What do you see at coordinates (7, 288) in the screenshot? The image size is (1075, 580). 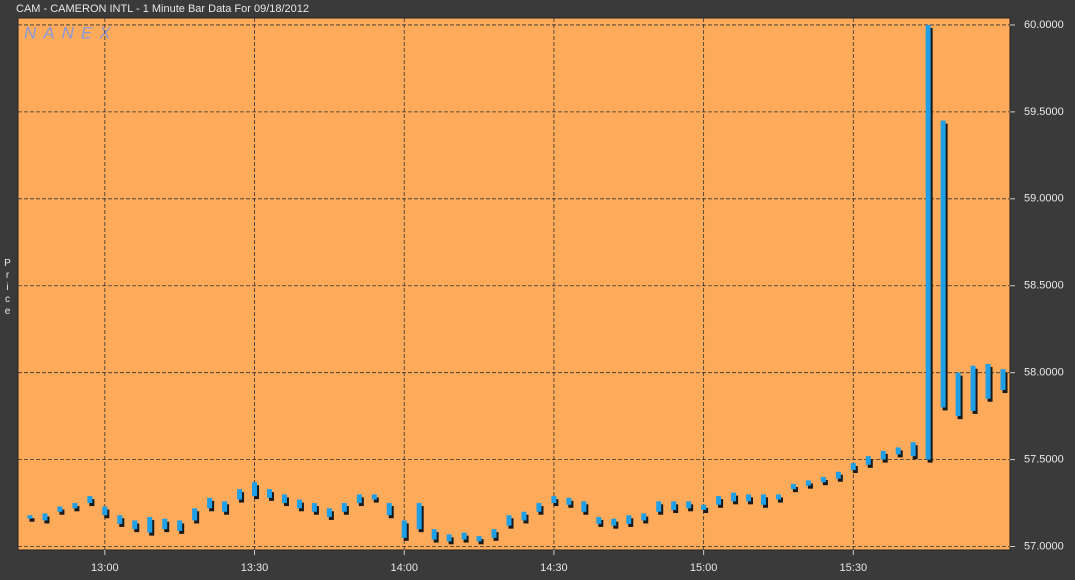 I see `y-axis-label: Price` at bounding box center [7, 288].